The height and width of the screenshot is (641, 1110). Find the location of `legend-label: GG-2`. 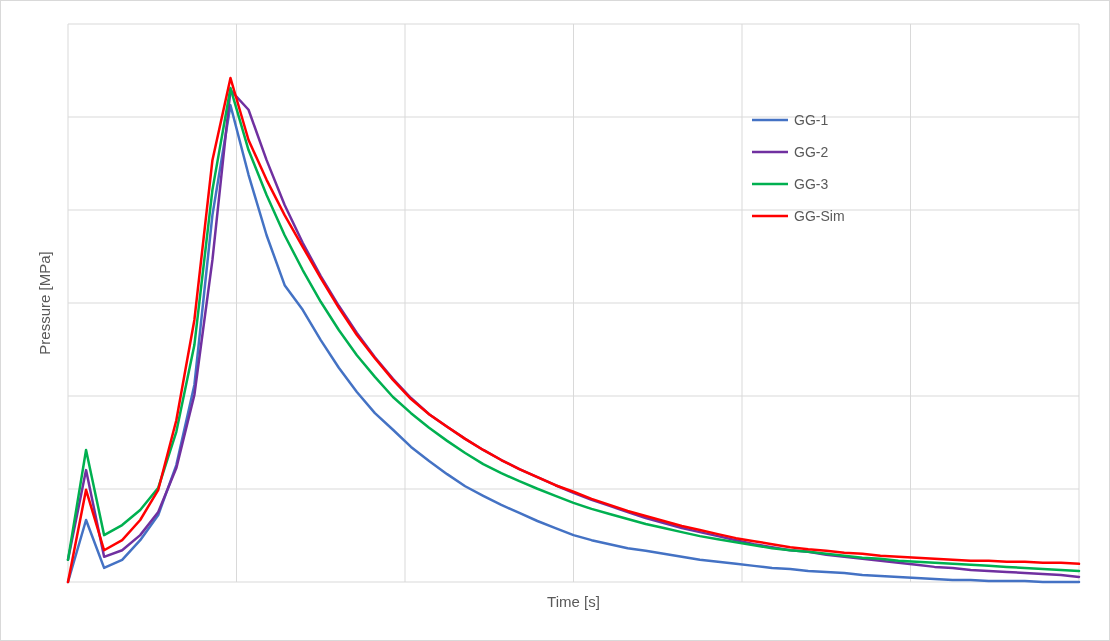

legend-label: GG-2 is located at coordinates (811, 152).